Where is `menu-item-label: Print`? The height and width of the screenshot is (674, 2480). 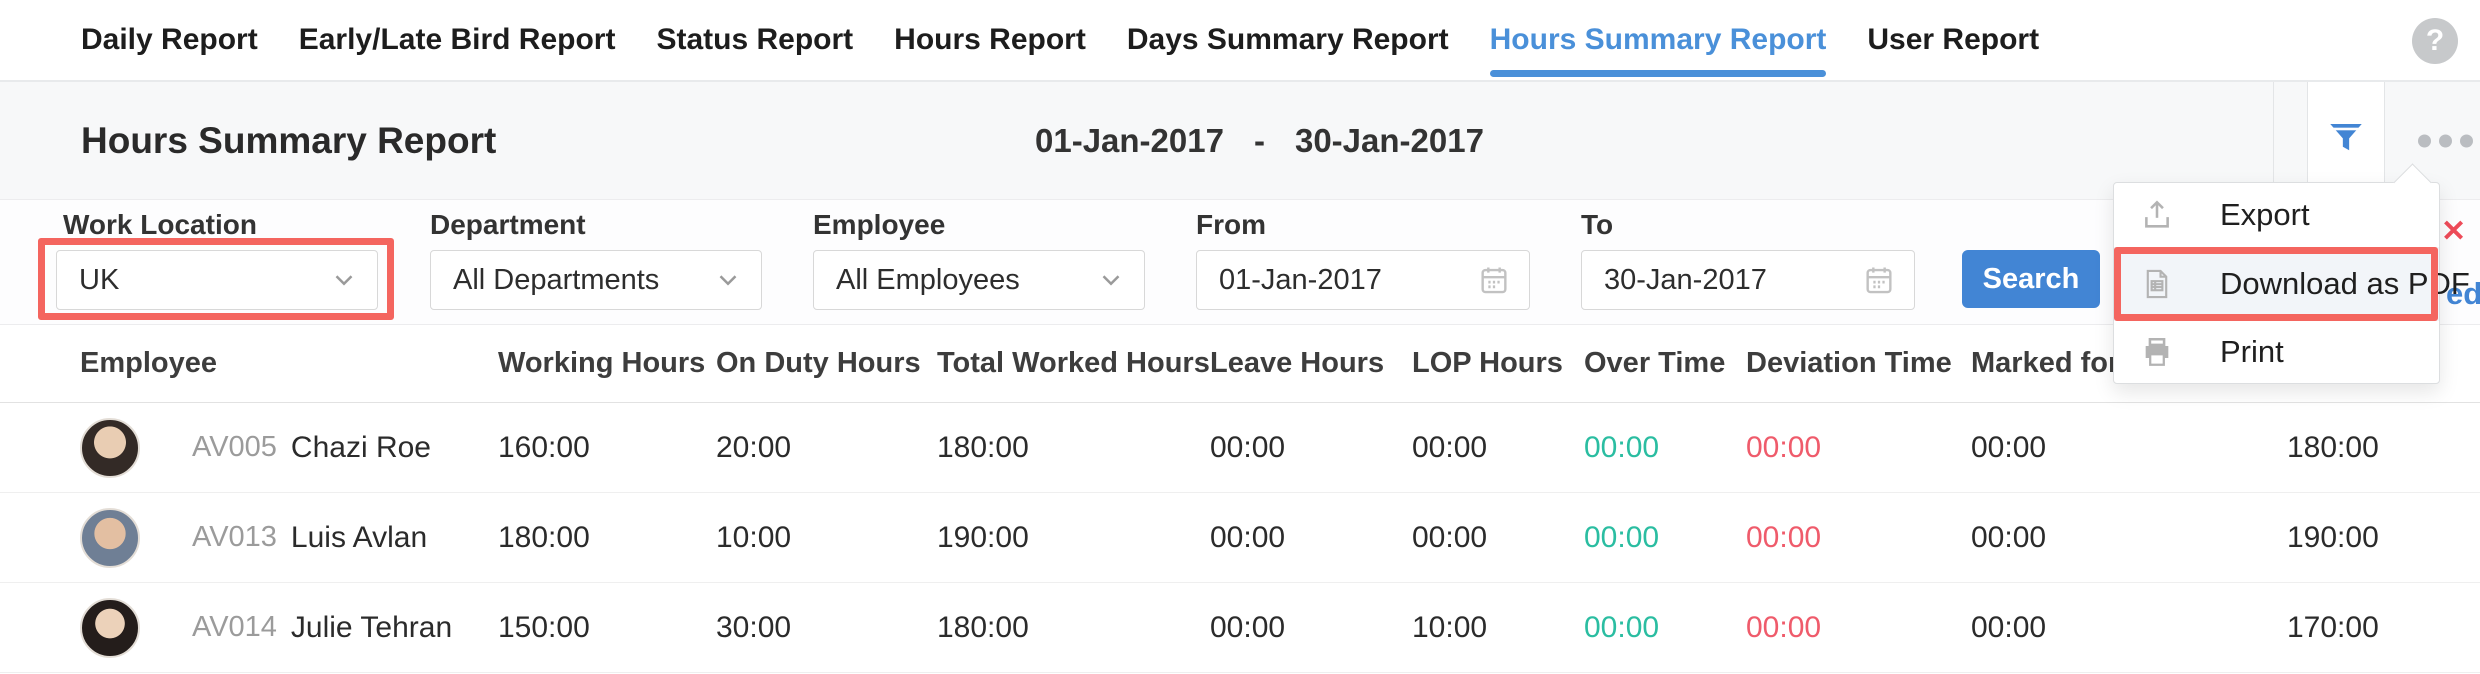 menu-item-label: Print is located at coordinates (2252, 351).